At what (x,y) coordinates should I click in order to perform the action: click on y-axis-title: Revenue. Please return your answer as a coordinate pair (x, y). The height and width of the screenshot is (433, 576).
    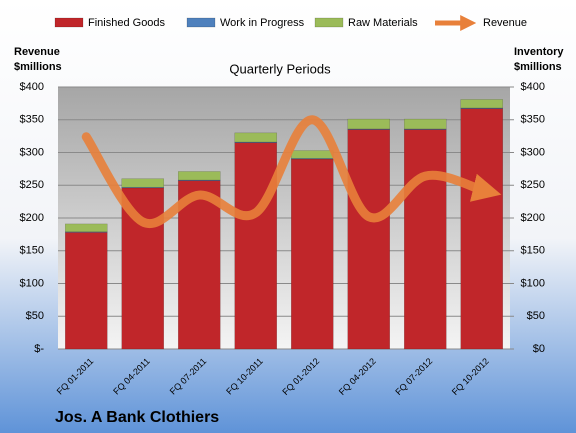
    Looking at the image, I should click on (37, 52).